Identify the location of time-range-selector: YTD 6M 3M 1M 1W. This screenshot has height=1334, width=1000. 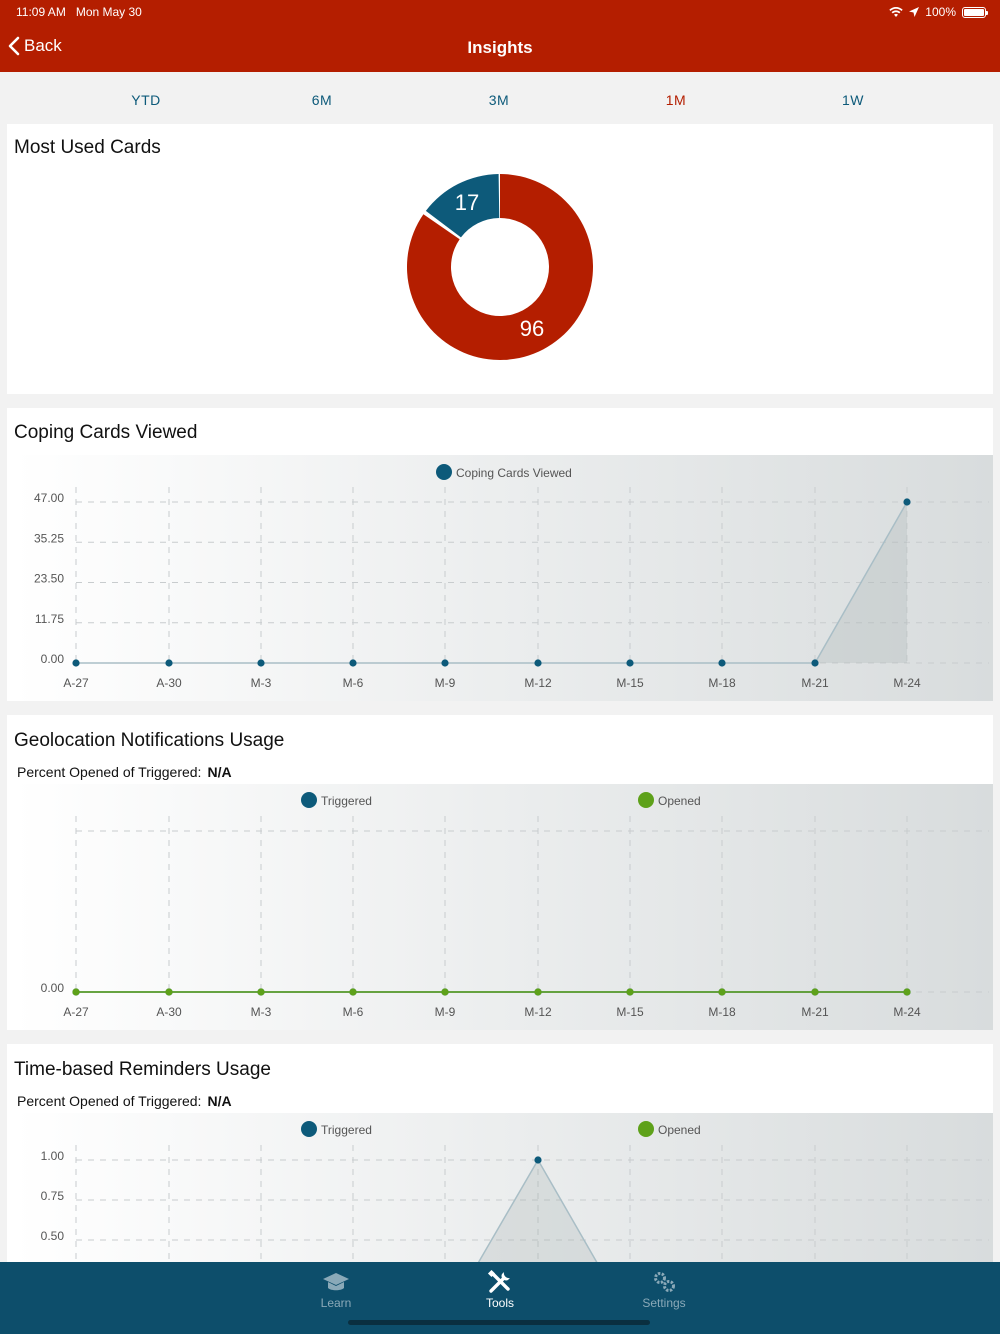
(500, 98).